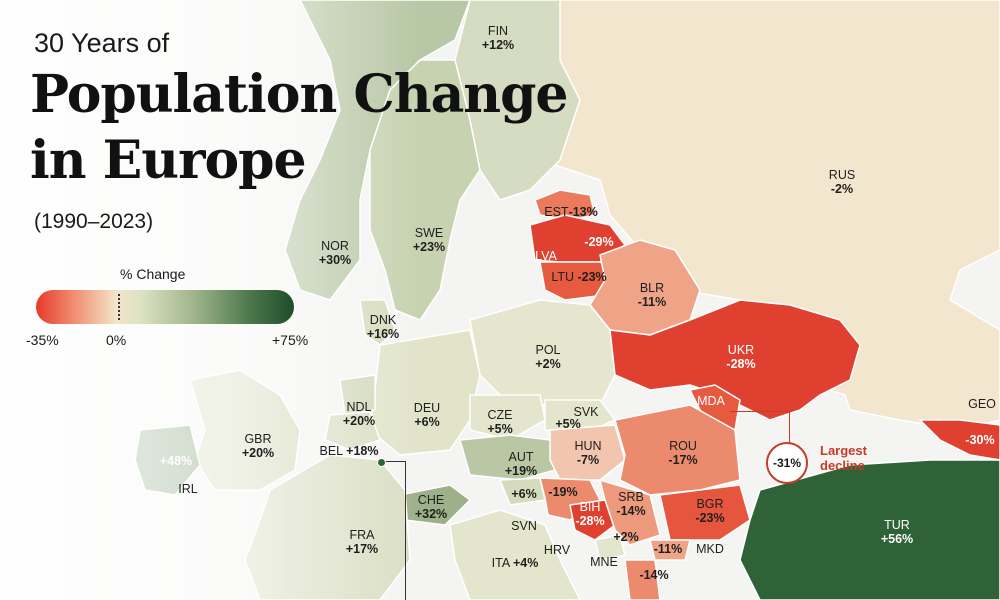 The height and width of the screenshot is (600, 1000). What do you see at coordinates (631, 504) in the screenshot?
I see `label-srb: SRB -14%` at bounding box center [631, 504].